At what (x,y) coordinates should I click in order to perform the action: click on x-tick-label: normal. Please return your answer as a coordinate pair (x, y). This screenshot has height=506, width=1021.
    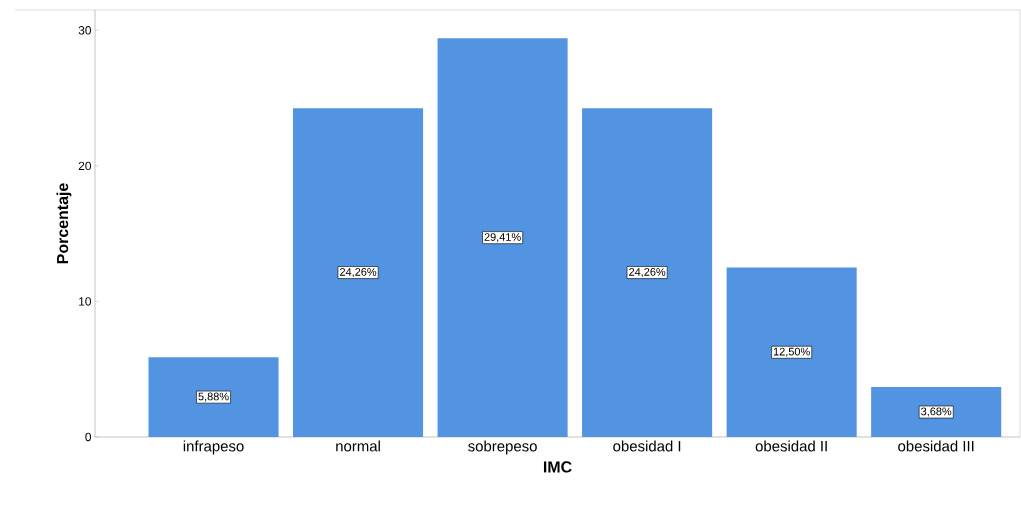
    Looking at the image, I should click on (358, 446).